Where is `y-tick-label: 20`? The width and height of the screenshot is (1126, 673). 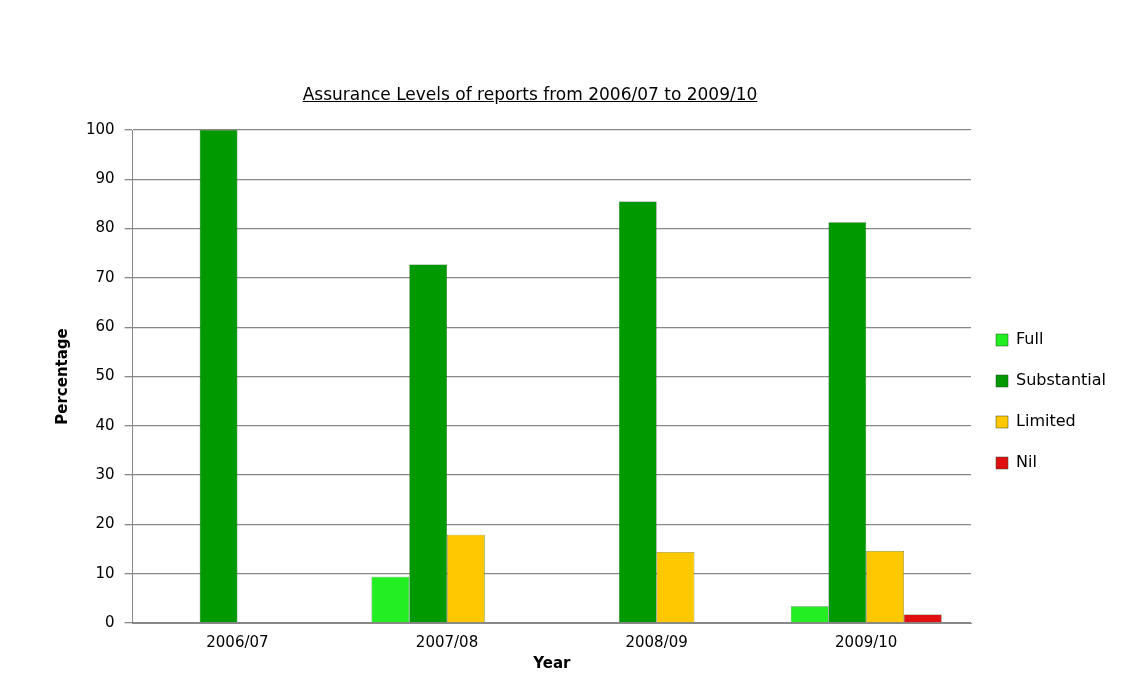
y-tick-label: 20 is located at coordinates (105, 523).